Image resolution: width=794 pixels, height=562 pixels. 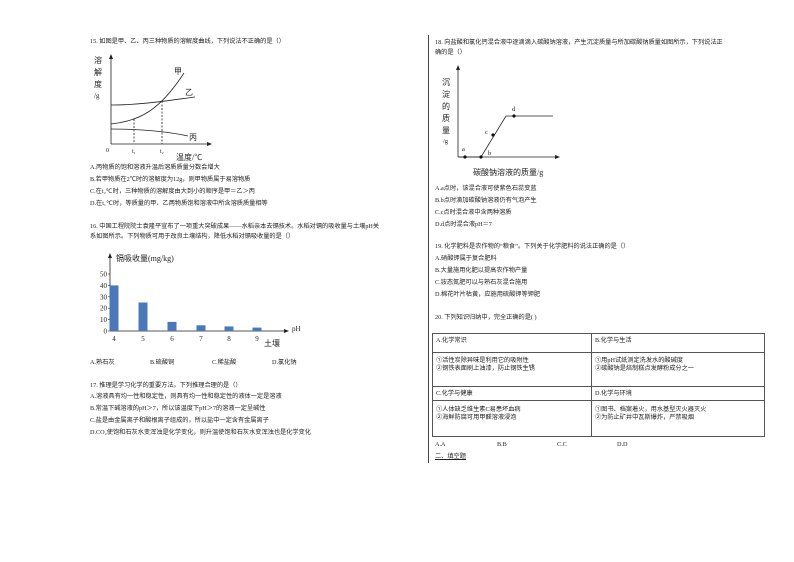 What do you see at coordinates (104, 286) in the screenshot?
I see `y-tick-label: 40` at bounding box center [104, 286].